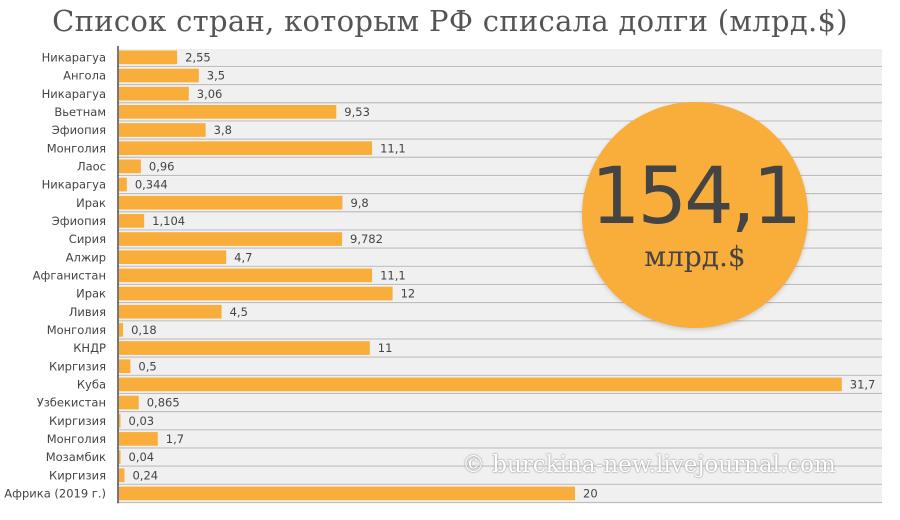 The height and width of the screenshot is (520, 900). Describe the element at coordinates (385, 348) in the screenshot. I see `data-label: 11` at that location.